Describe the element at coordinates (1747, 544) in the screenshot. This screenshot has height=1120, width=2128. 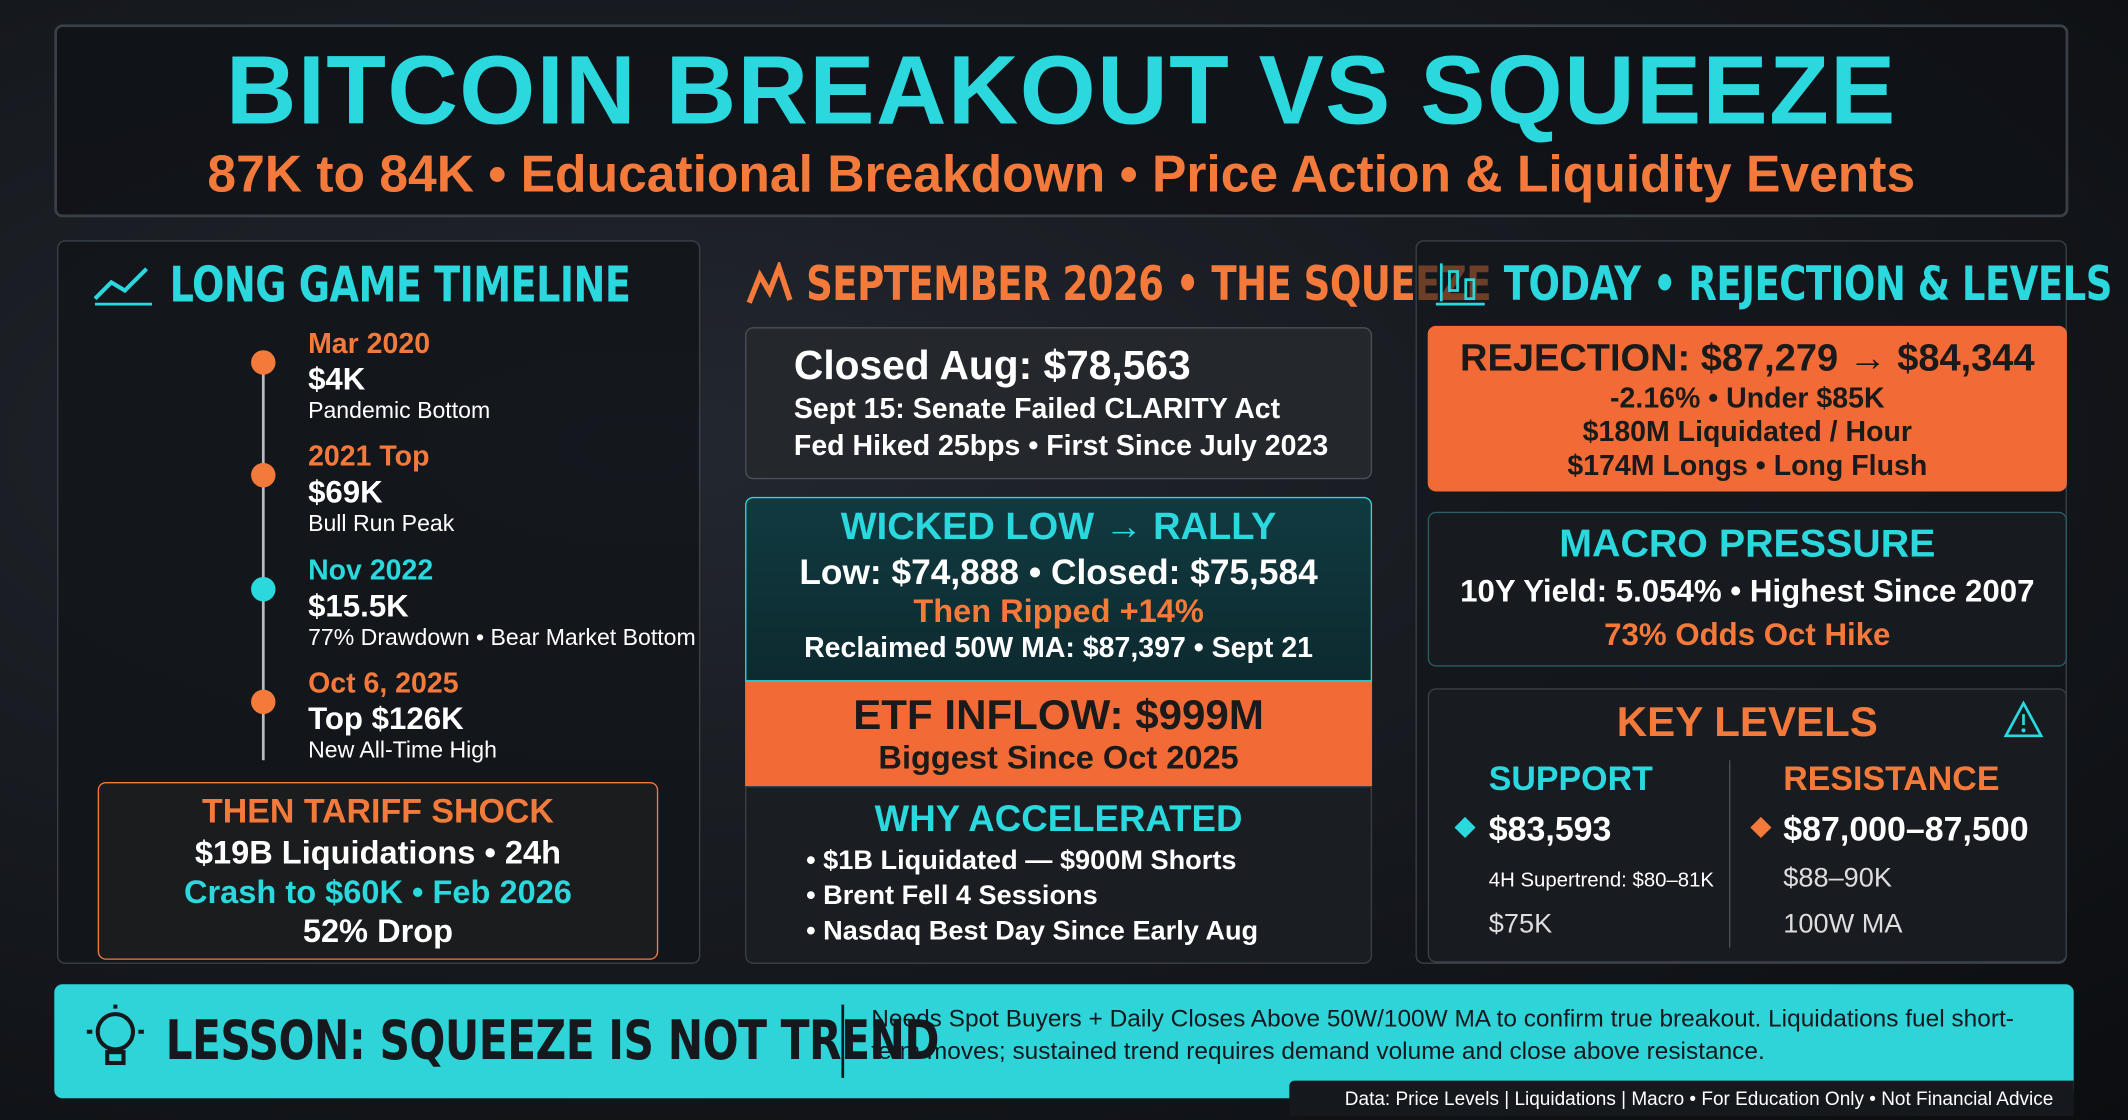
I see `macro-title: MACRO PRESSURE` at that location.